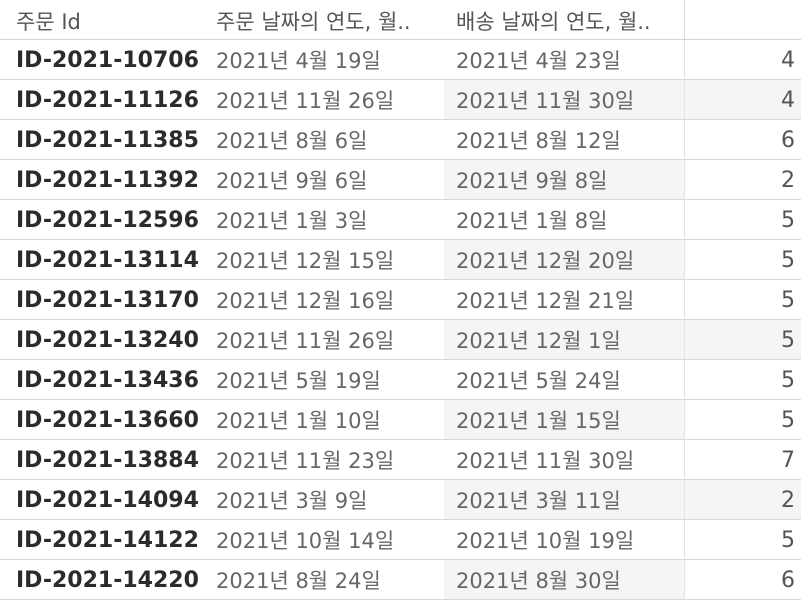 This screenshot has width=801, height=600. What do you see at coordinates (538, 501) in the screenshot?
I see `ship-date-cell: 2021년 3월 11일` at bounding box center [538, 501].